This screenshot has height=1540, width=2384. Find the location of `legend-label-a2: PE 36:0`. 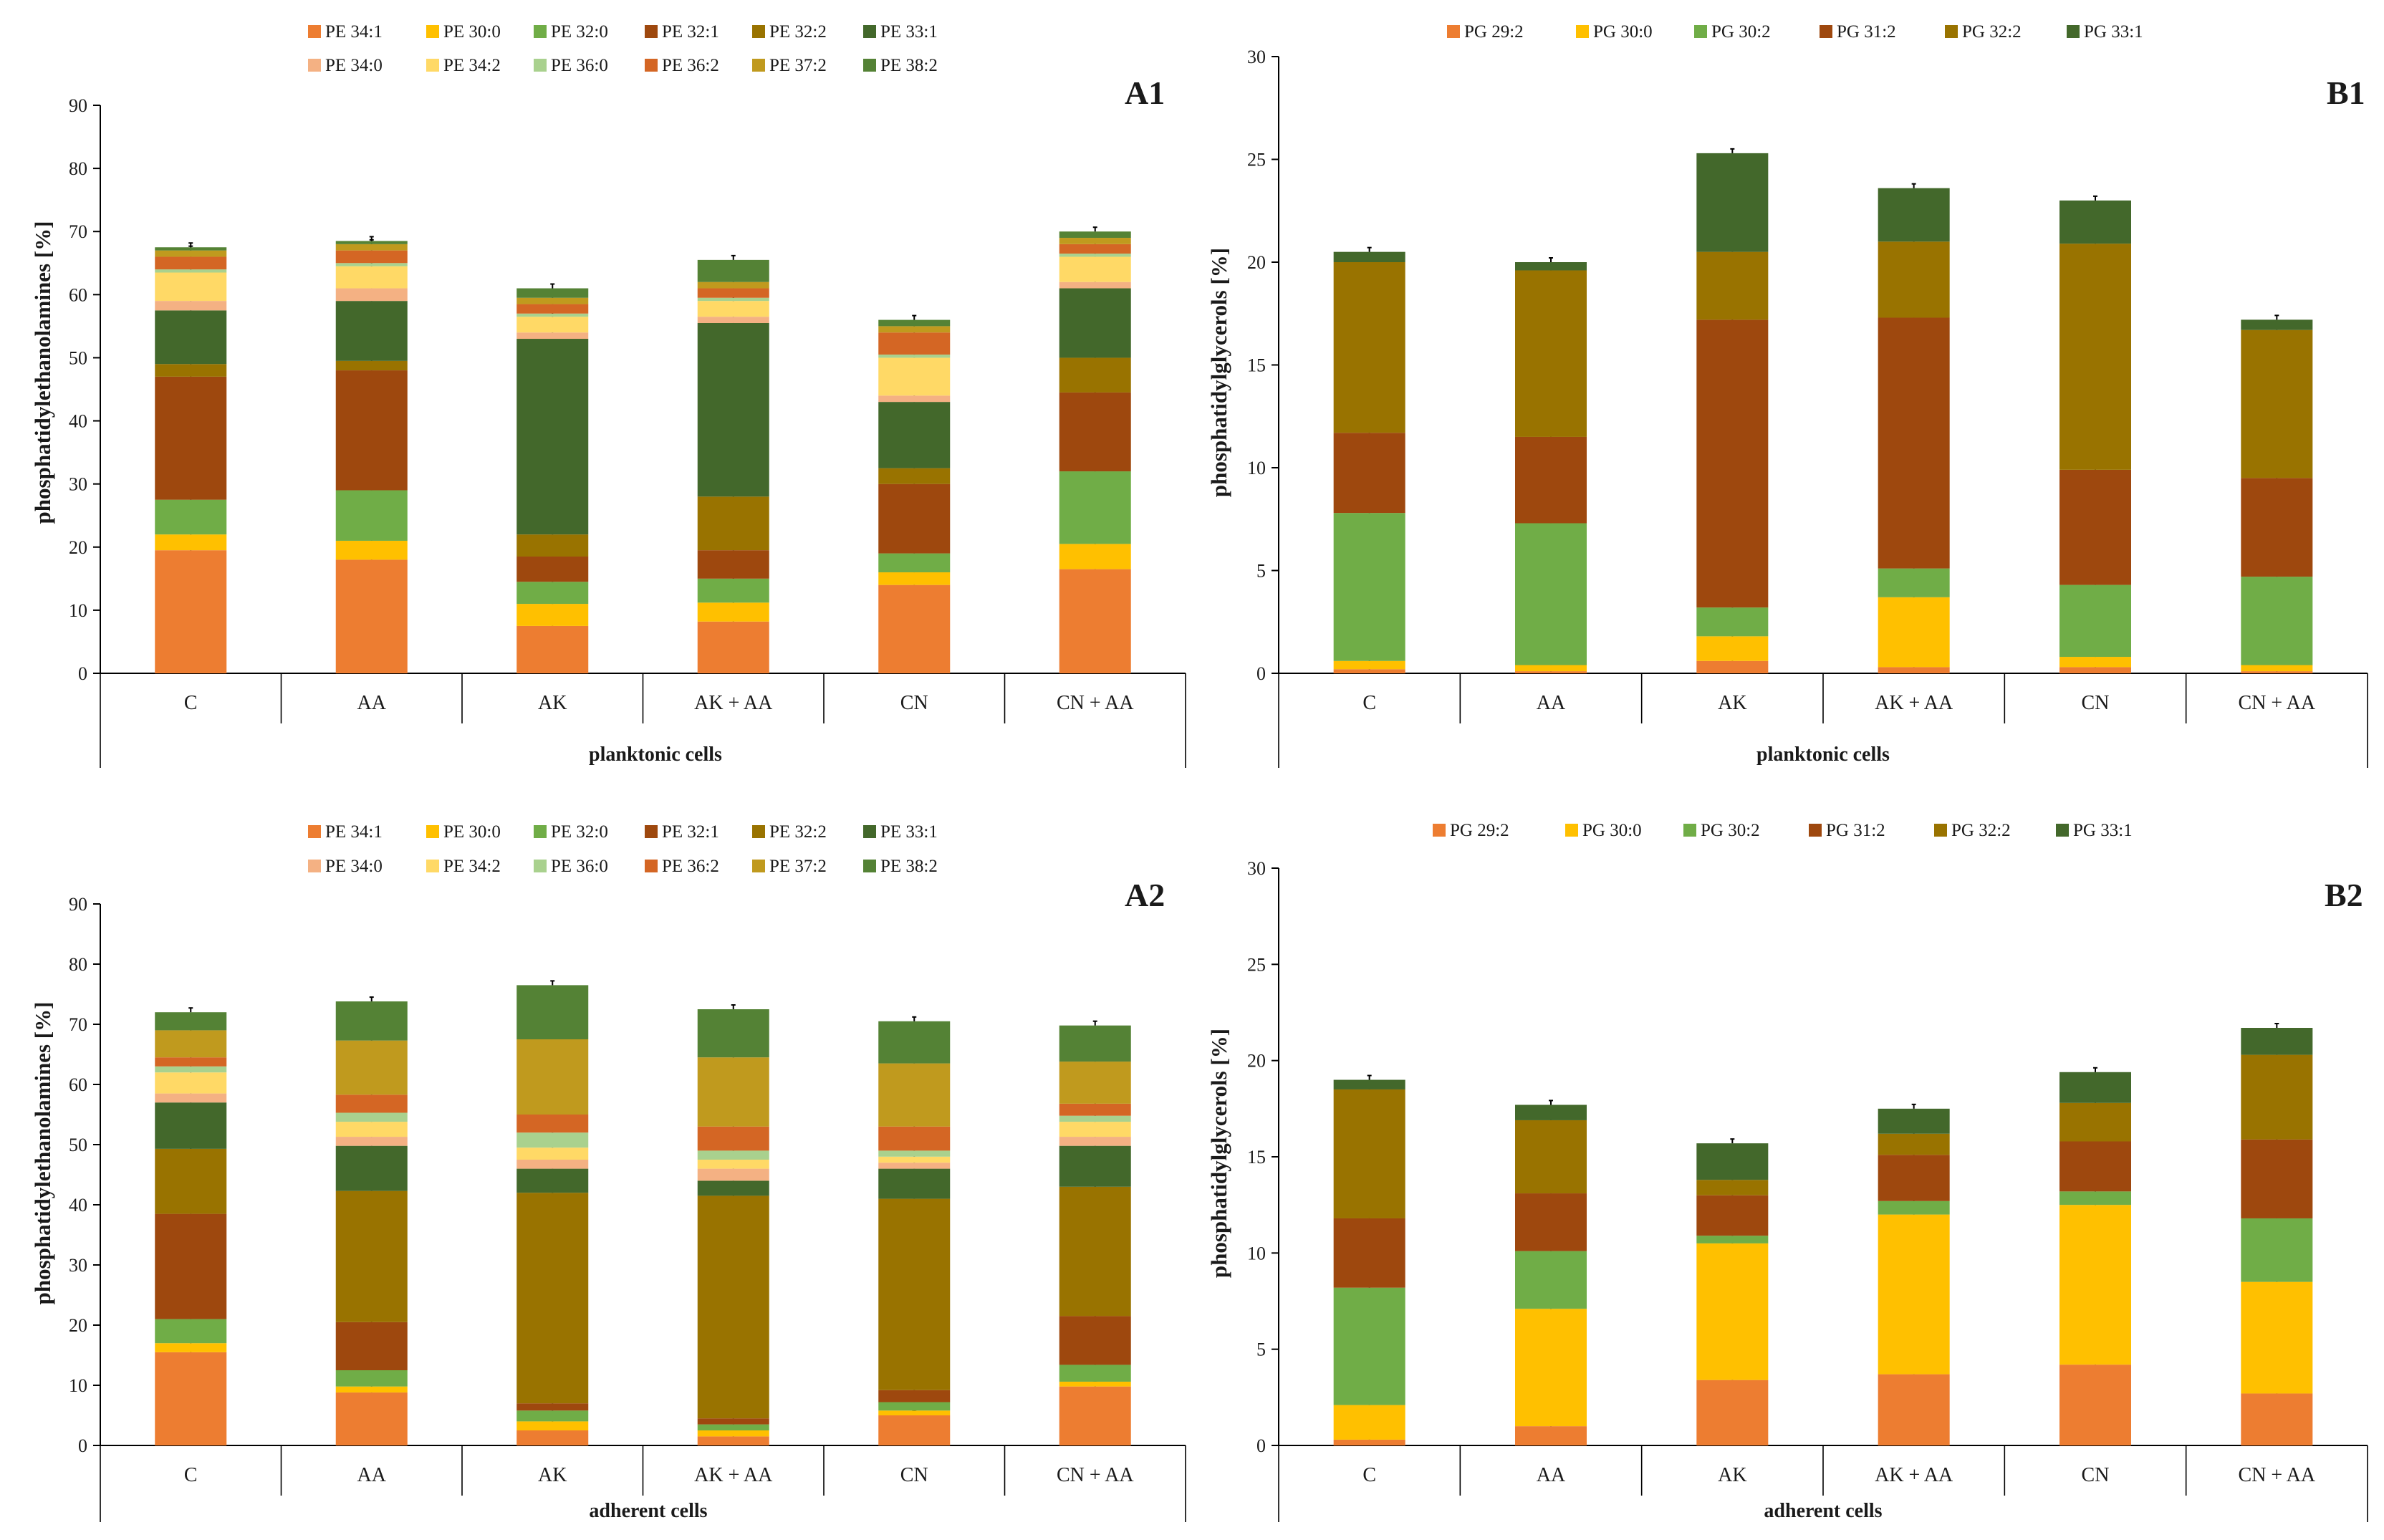

legend-label-a2: PE 36:0 is located at coordinates (579, 866).